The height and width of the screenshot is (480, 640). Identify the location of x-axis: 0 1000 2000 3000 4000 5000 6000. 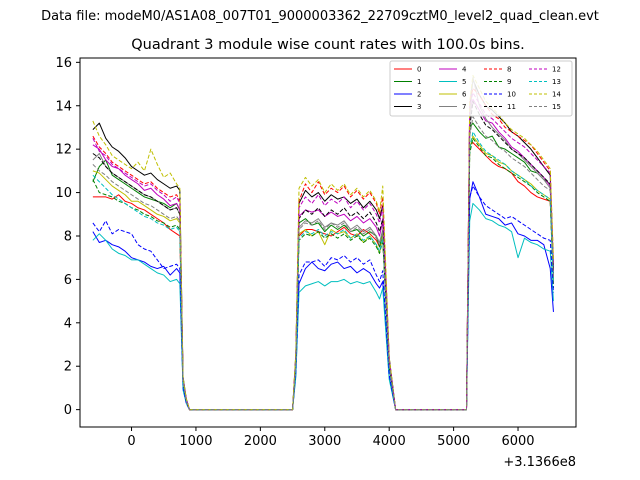
(331, 438).